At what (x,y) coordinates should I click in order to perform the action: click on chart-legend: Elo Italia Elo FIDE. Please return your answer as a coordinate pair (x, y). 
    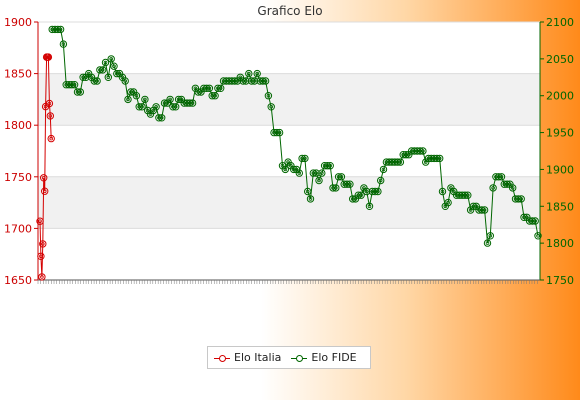
    Looking at the image, I should click on (289, 357).